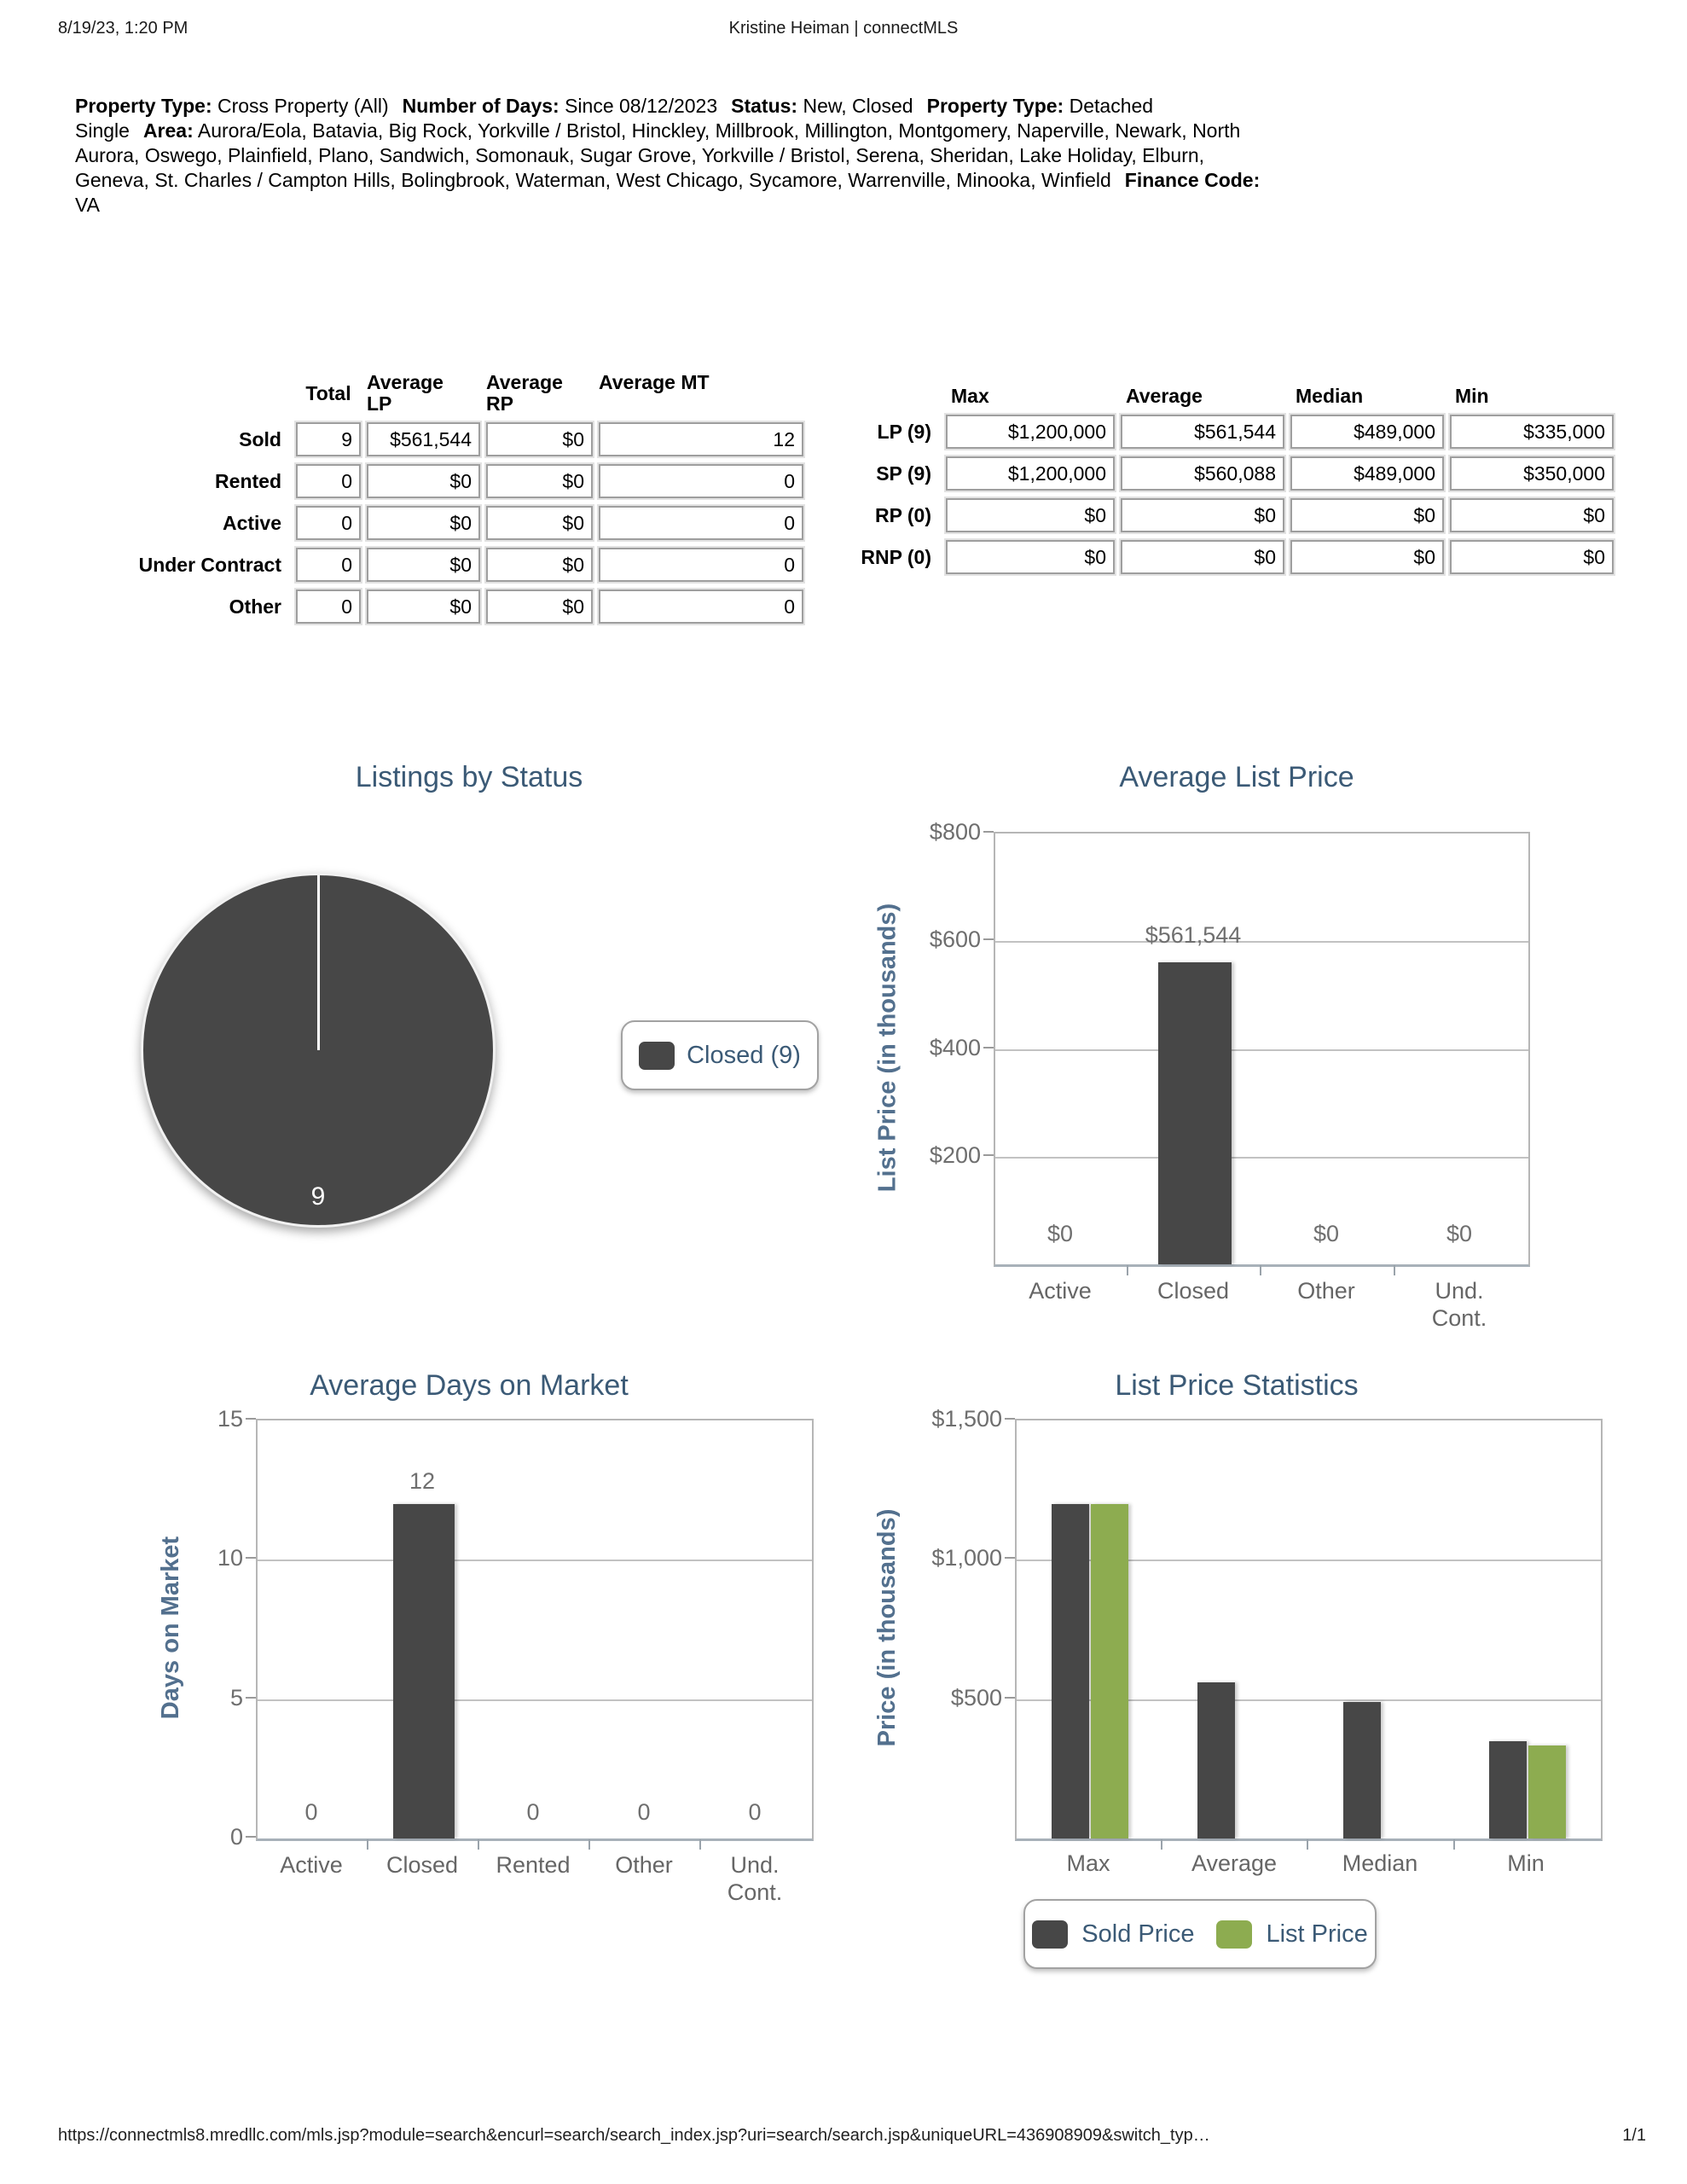  What do you see at coordinates (423, 439) in the screenshot?
I see `cell-avg-lp: $561,544` at bounding box center [423, 439].